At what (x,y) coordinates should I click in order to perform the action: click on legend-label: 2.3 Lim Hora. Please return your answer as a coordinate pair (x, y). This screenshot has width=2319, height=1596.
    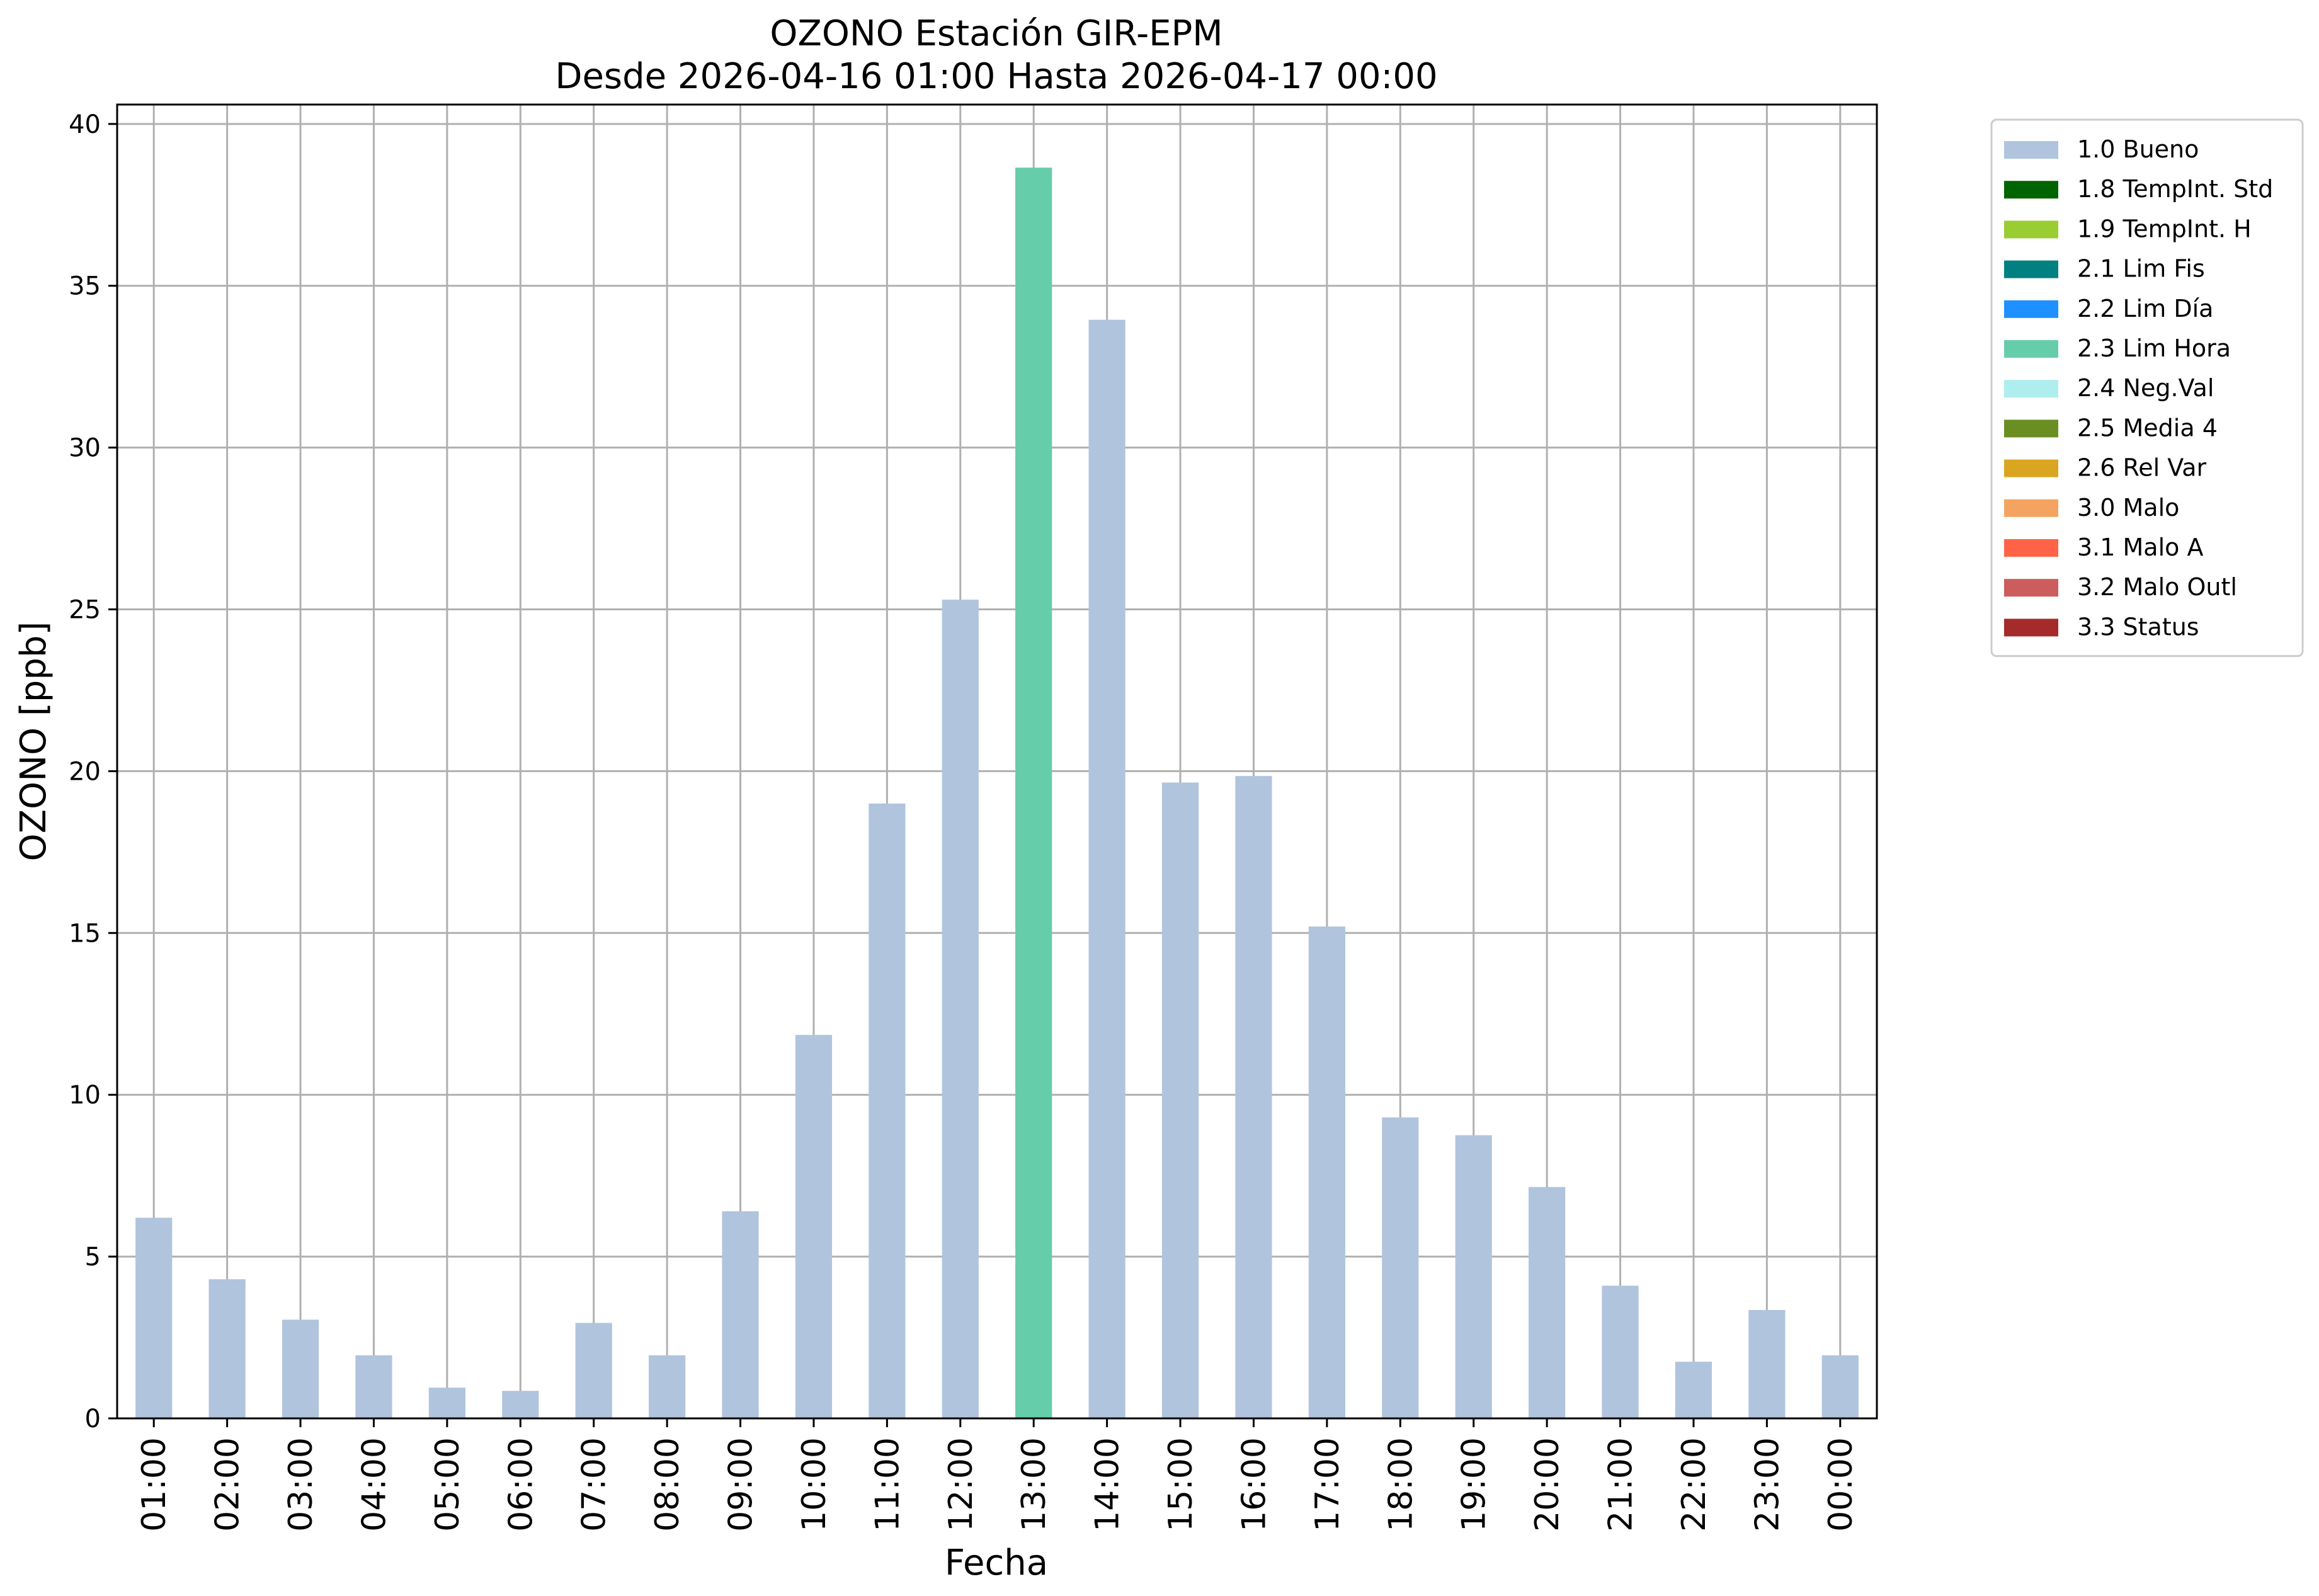
    Looking at the image, I should click on (2154, 348).